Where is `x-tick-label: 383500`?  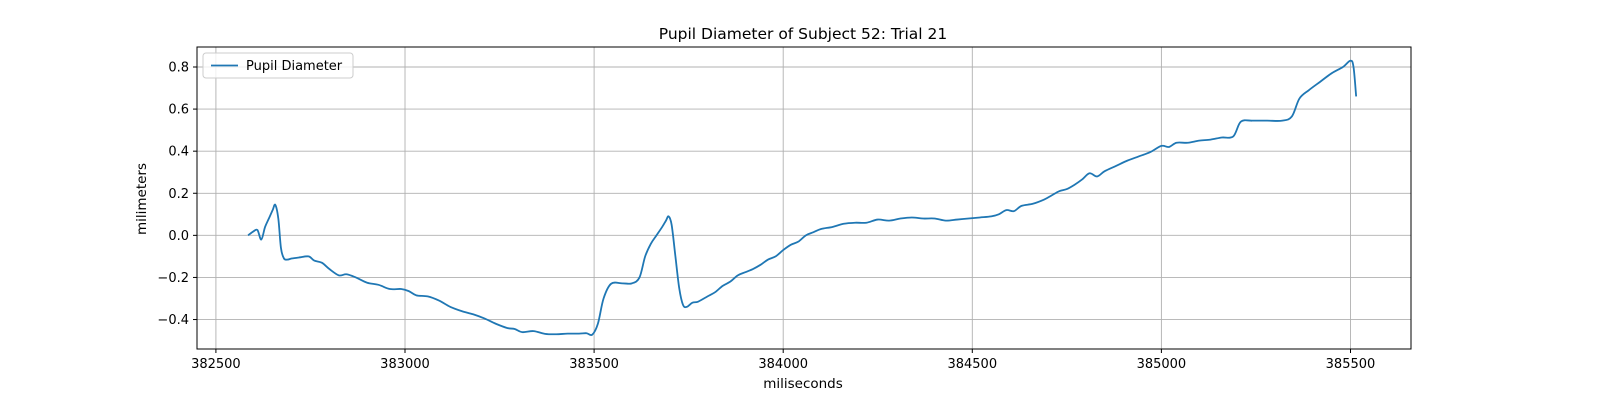 x-tick-label: 383500 is located at coordinates (594, 364).